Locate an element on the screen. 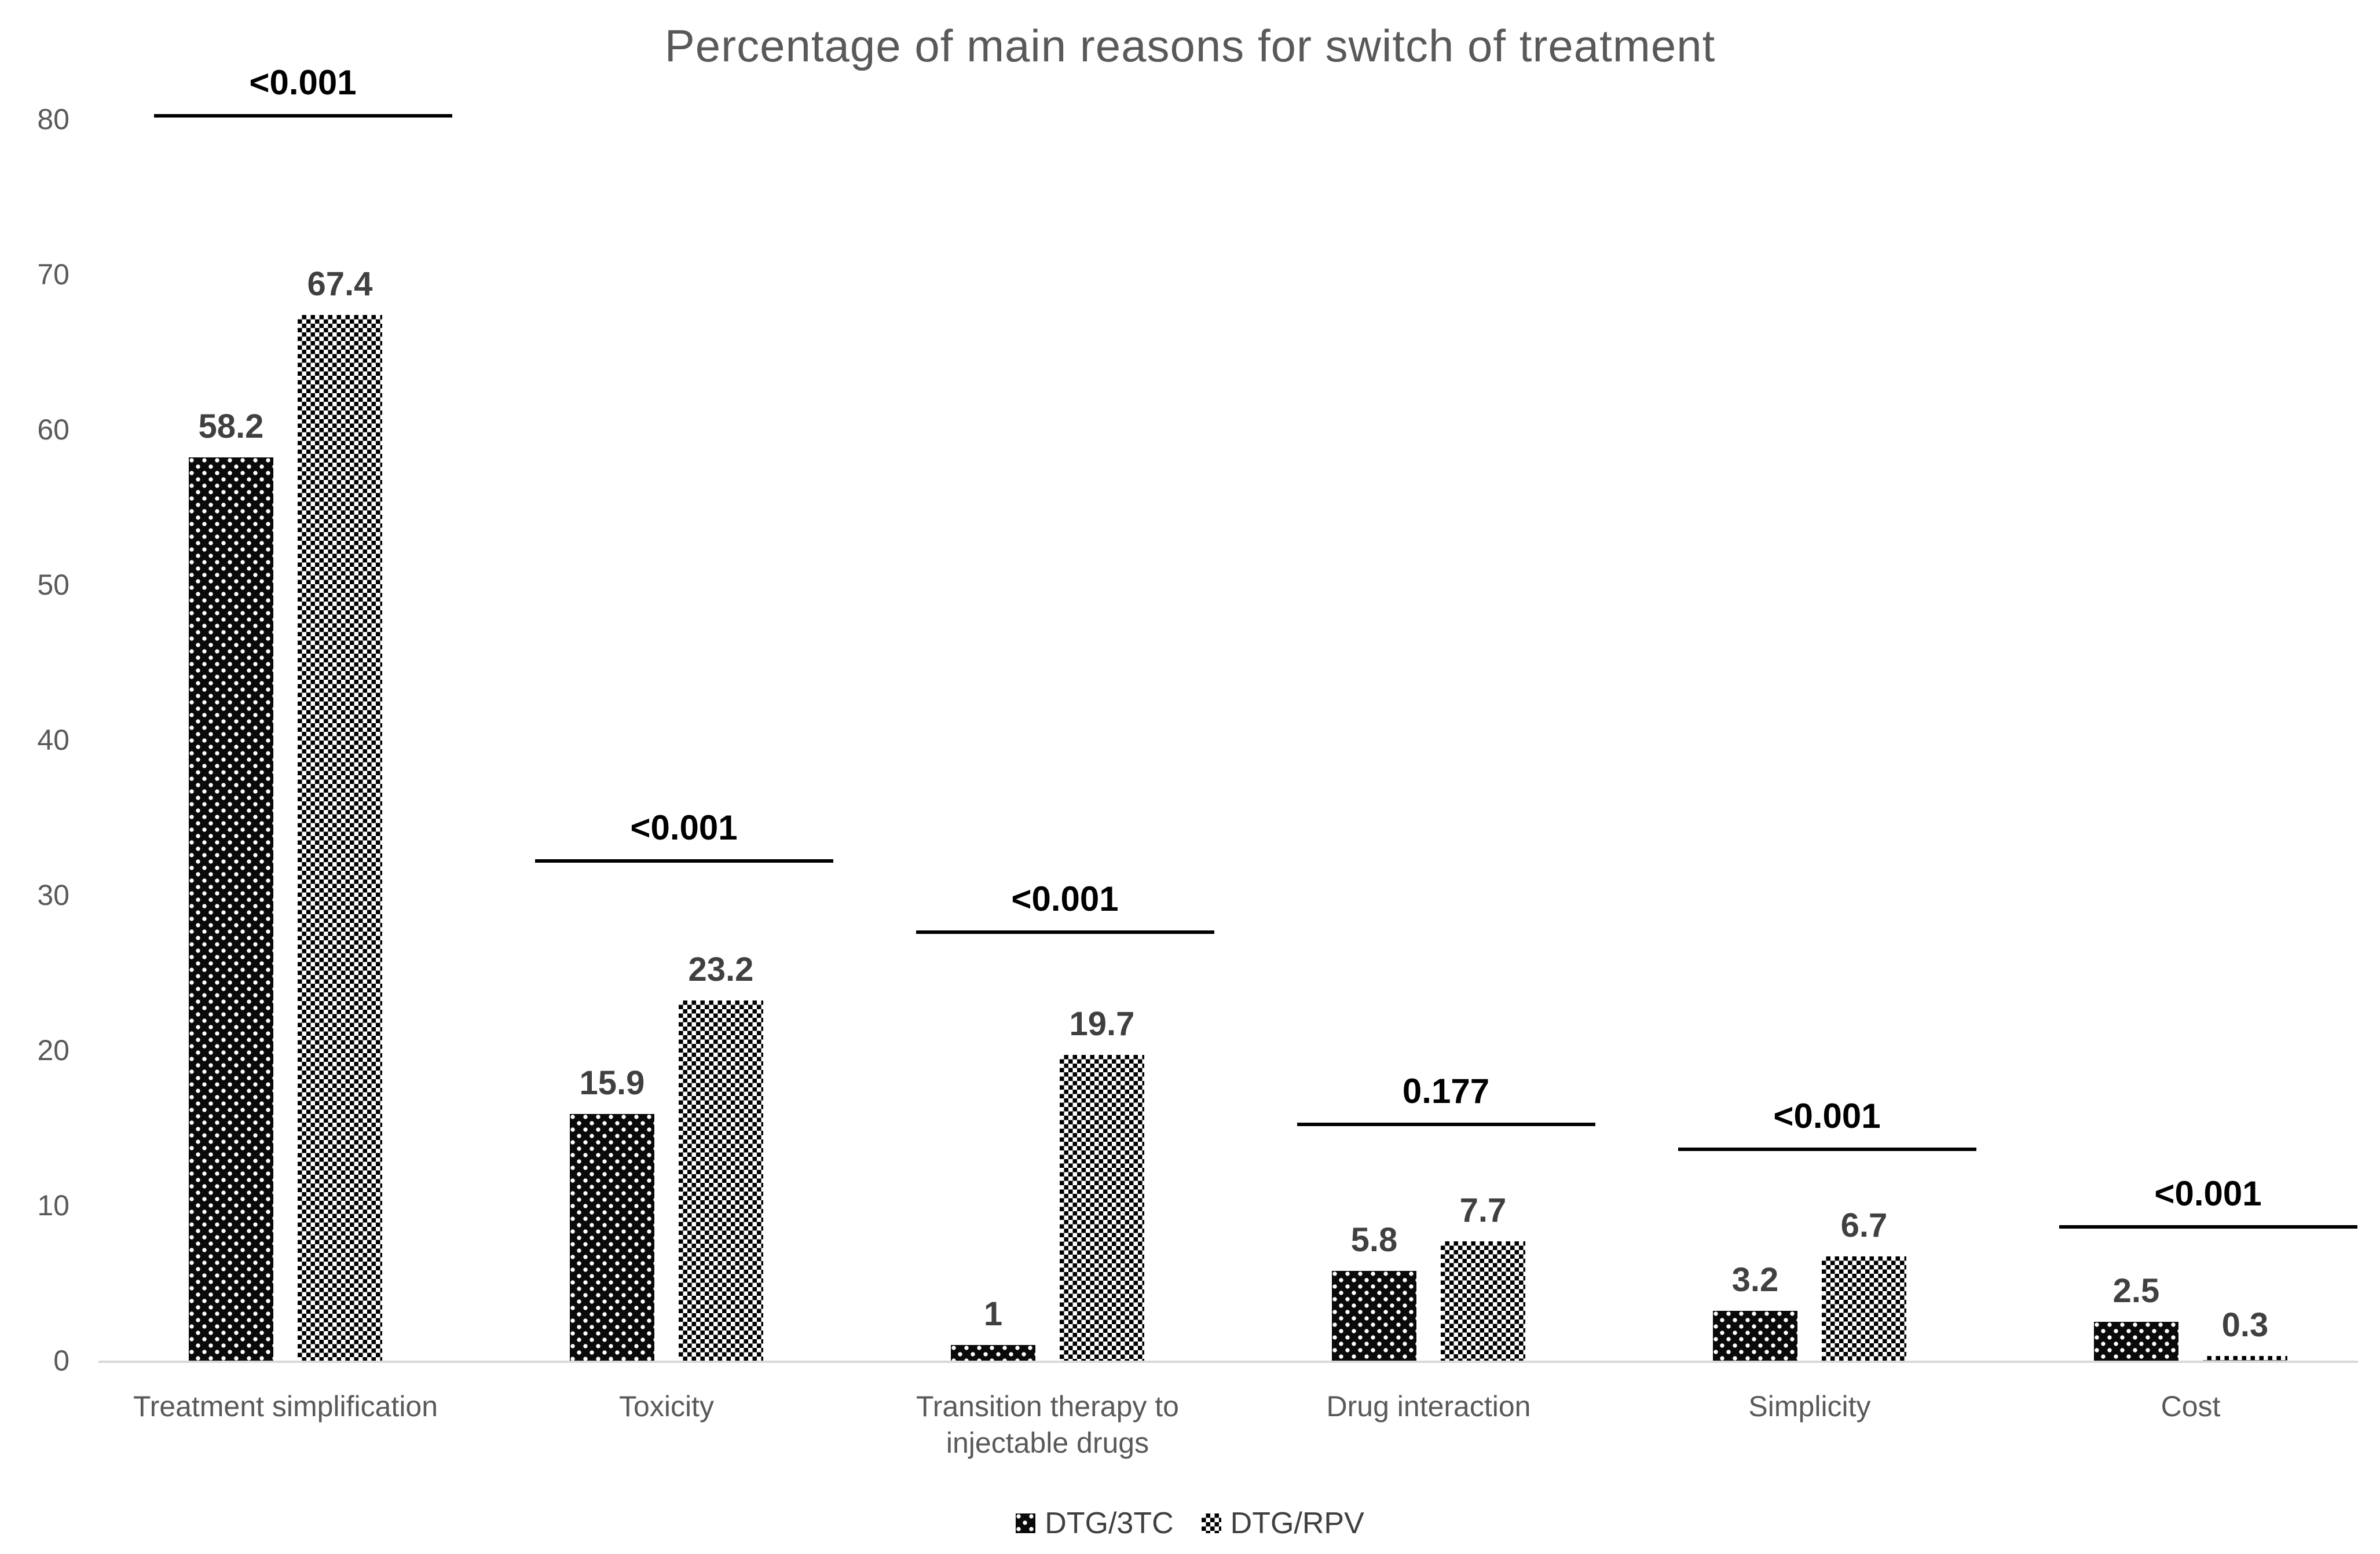  y-tick-label: 40 is located at coordinates (53, 740).